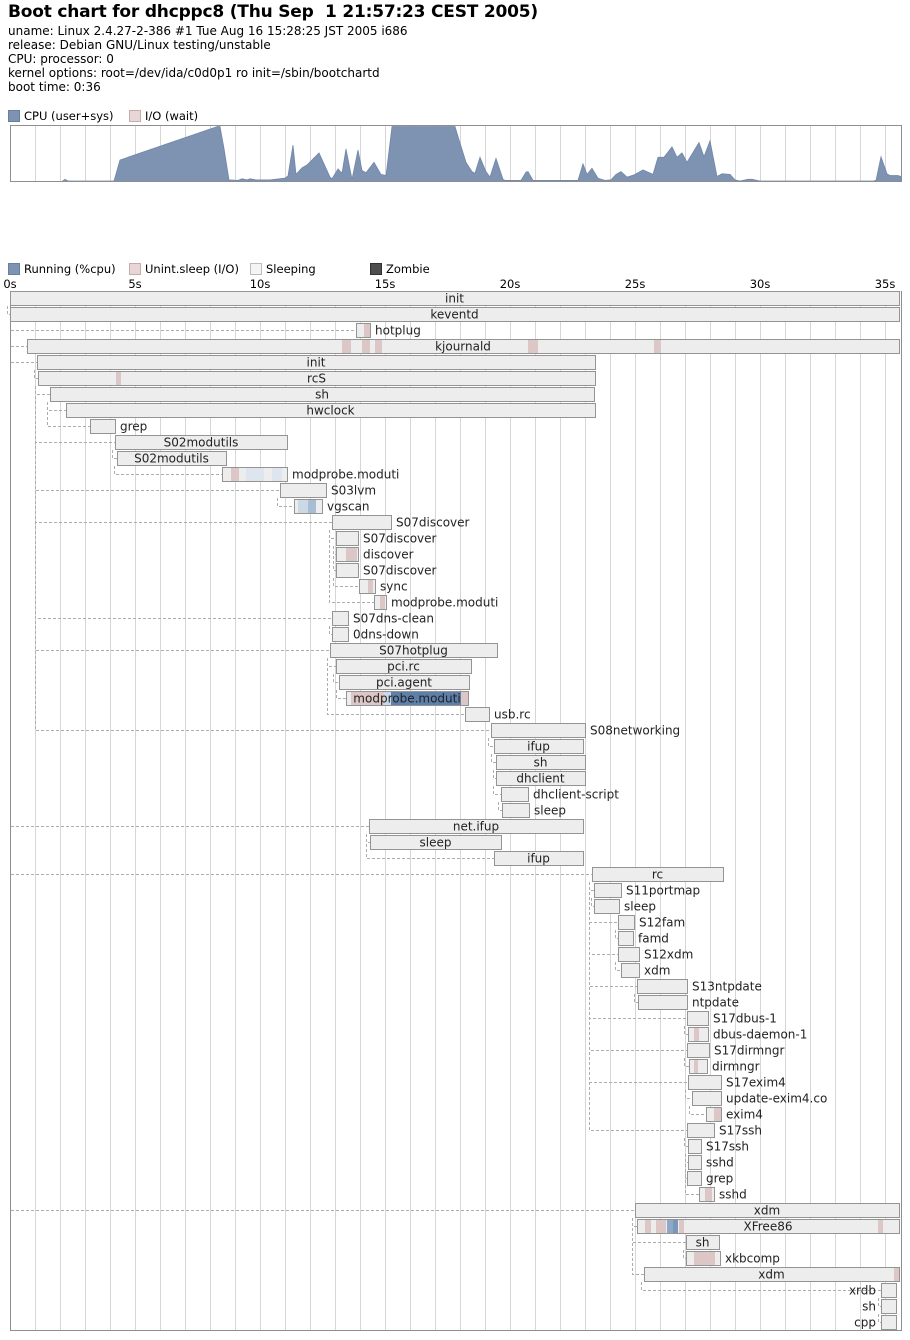 The width and height of the screenshot is (910, 1340). What do you see at coordinates (885, 284) in the screenshot?
I see `time-tick-label: 35s` at bounding box center [885, 284].